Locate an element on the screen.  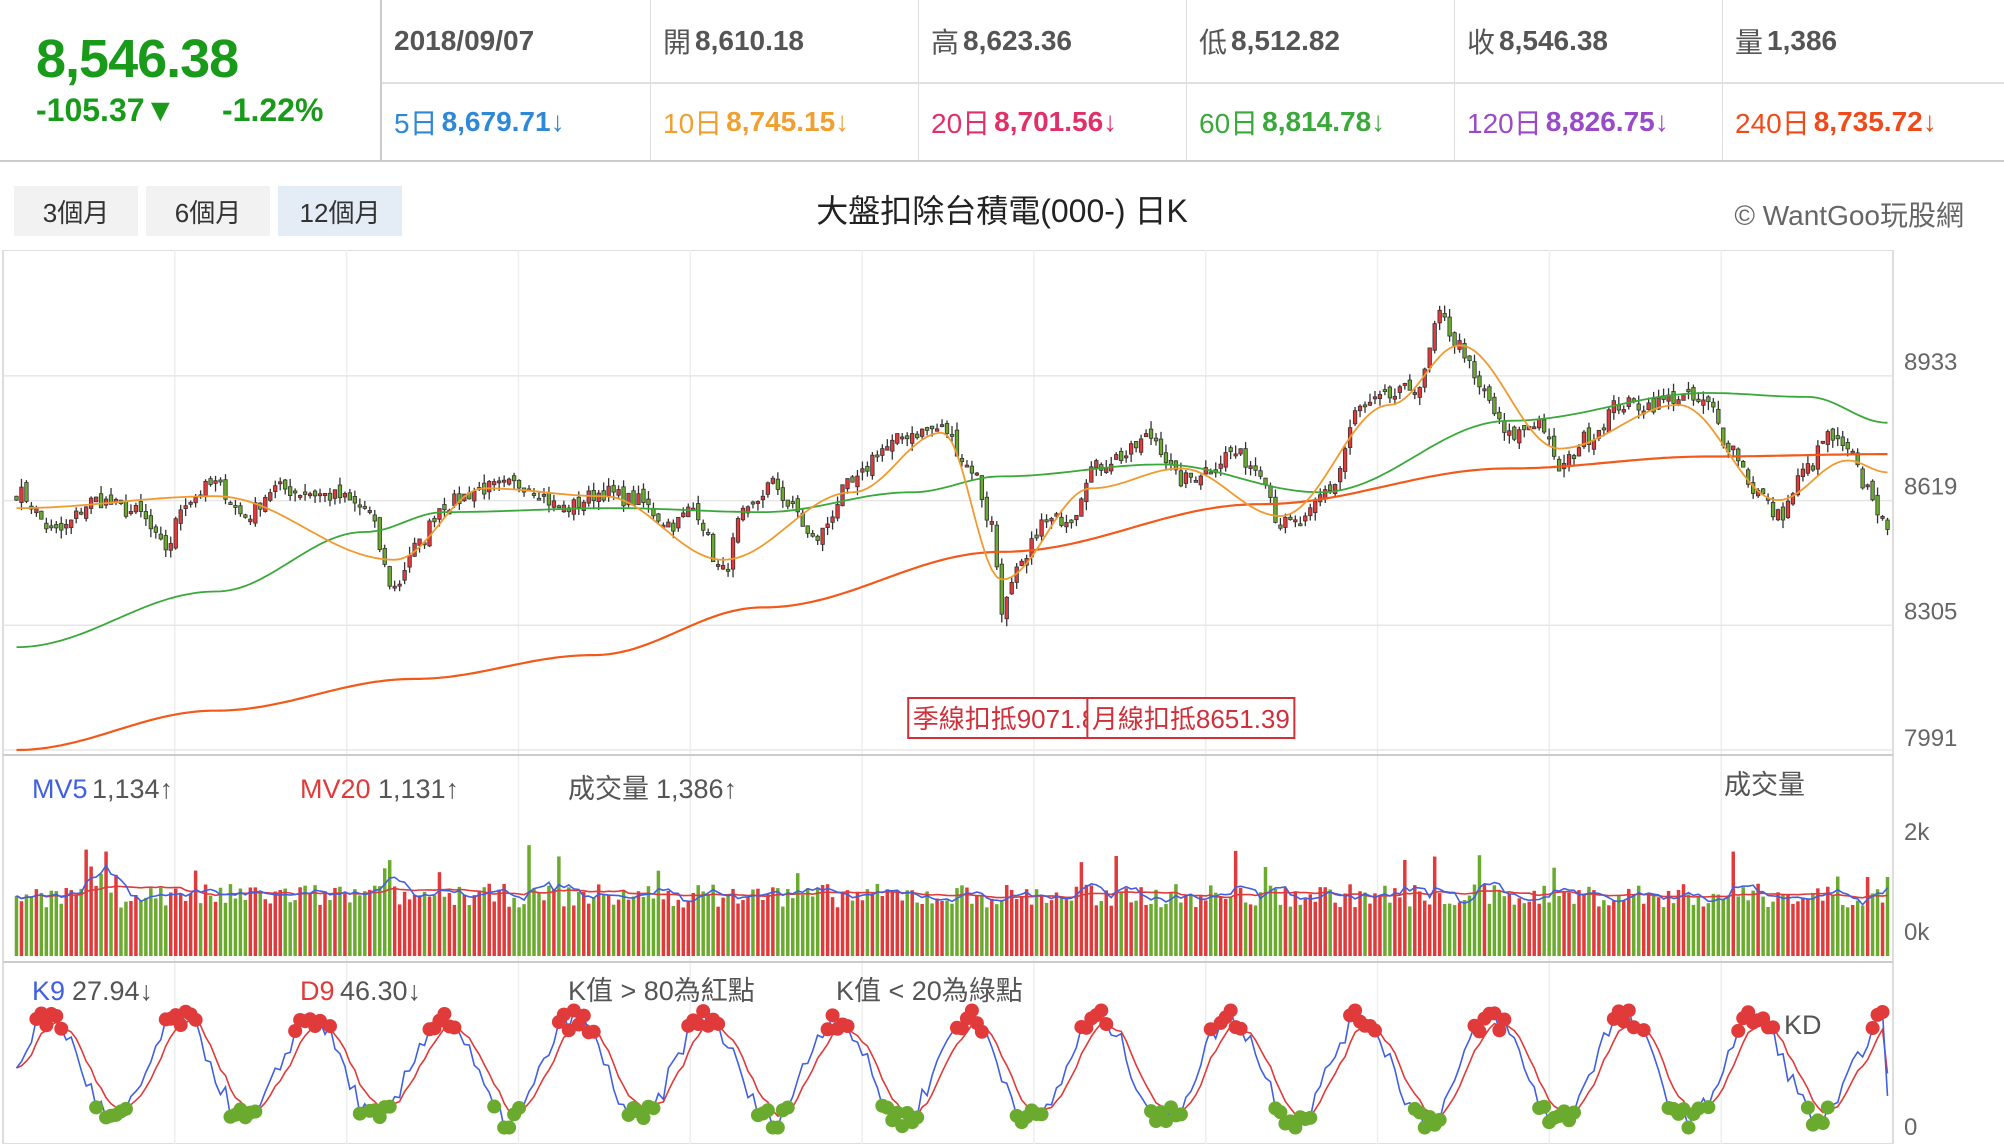
ma-label: 240日 is located at coordinates (1772, 123).